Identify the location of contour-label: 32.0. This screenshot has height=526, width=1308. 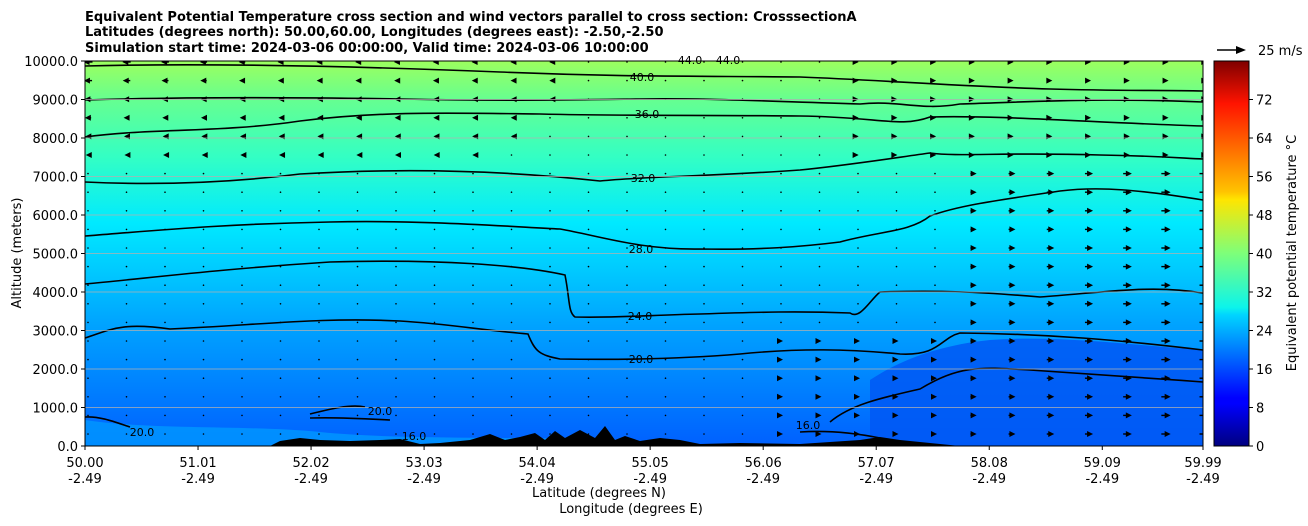
(643, 178).